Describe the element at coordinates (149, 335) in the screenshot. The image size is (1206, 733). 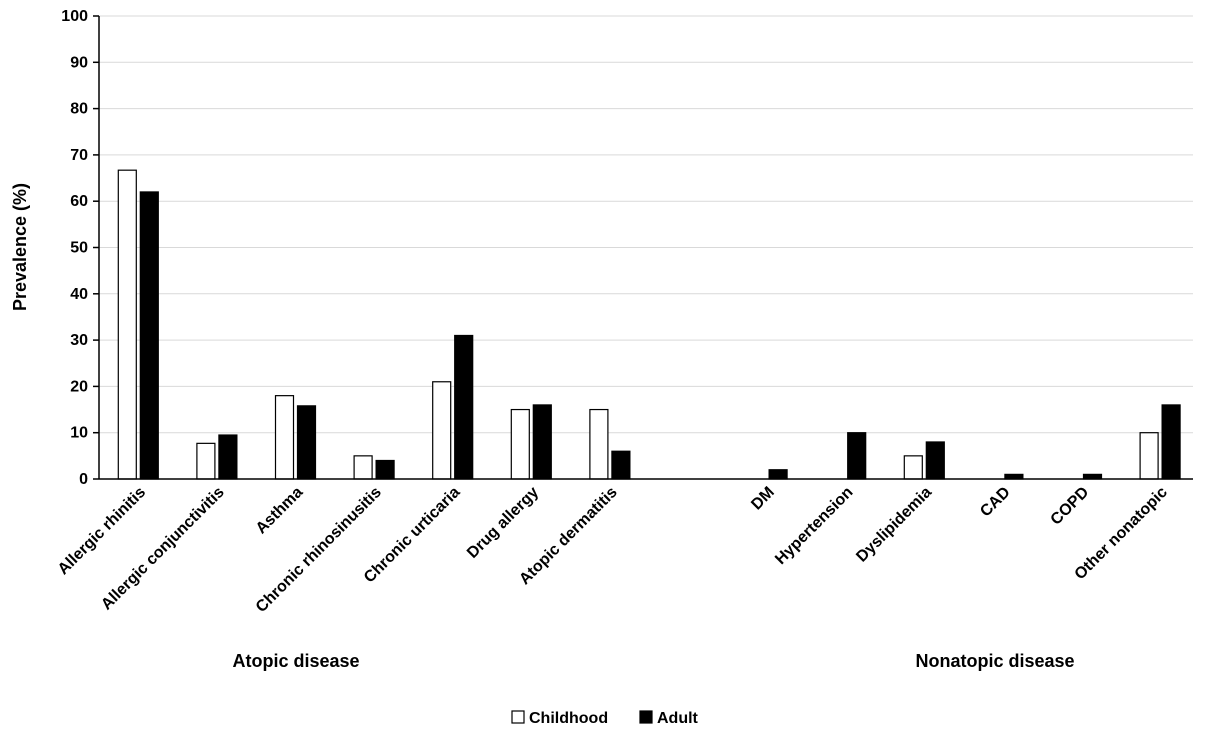
I see `bar-adult-allergic-rhinitis` at that location.